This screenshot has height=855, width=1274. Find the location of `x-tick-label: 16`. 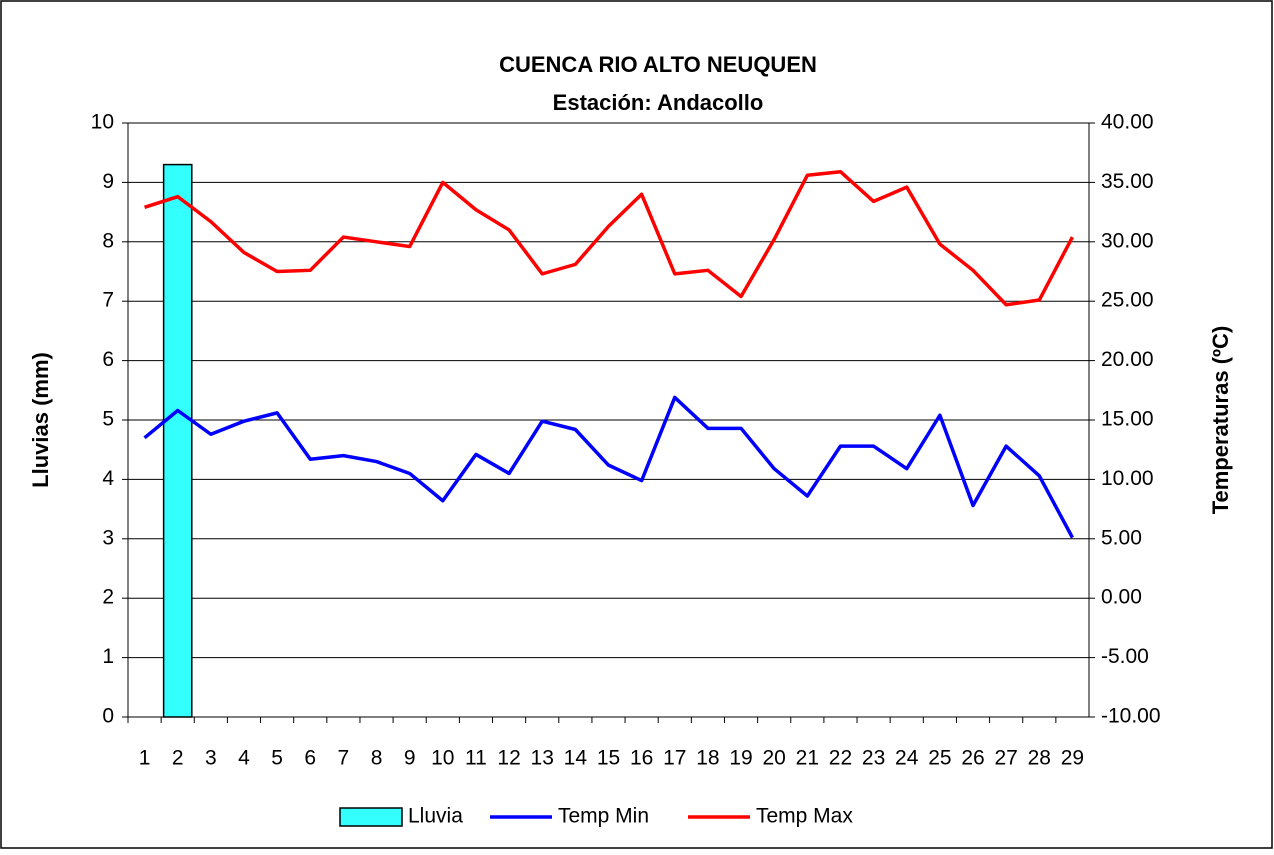

x-tick-label: 16 is located at coordinates (641, 758).